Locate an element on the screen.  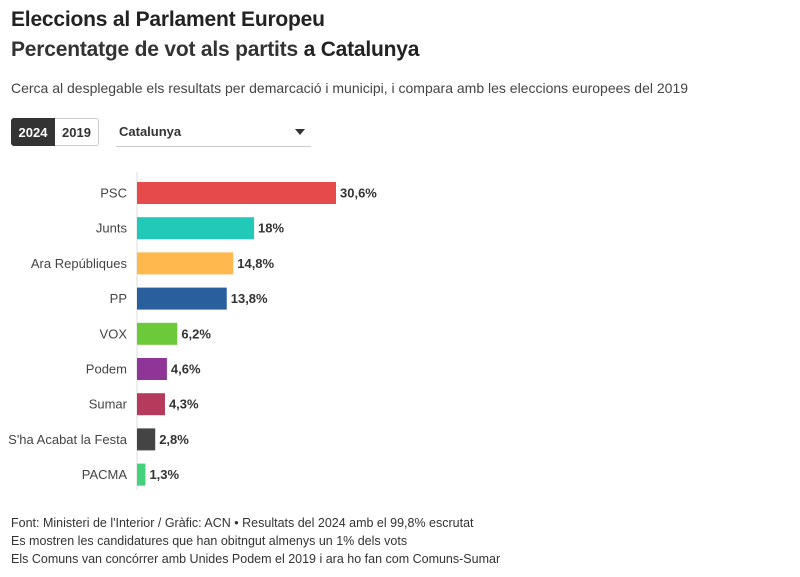
subtitle-region: a Catalunya is located at coordinates (361, 49).